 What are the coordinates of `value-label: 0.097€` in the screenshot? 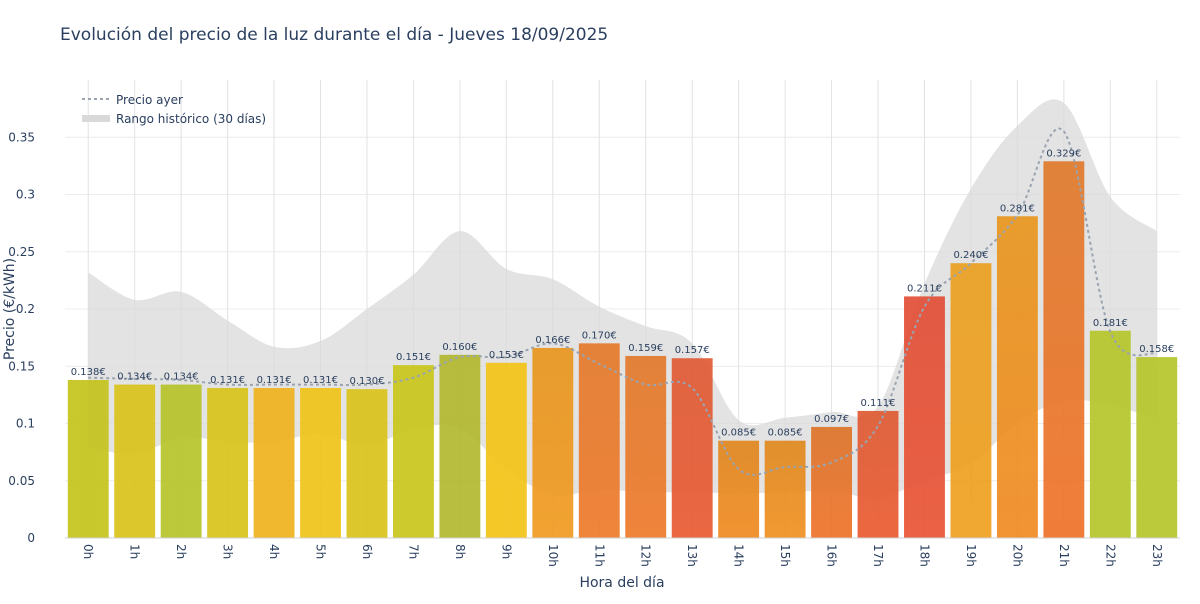 It's located at (831, 419).